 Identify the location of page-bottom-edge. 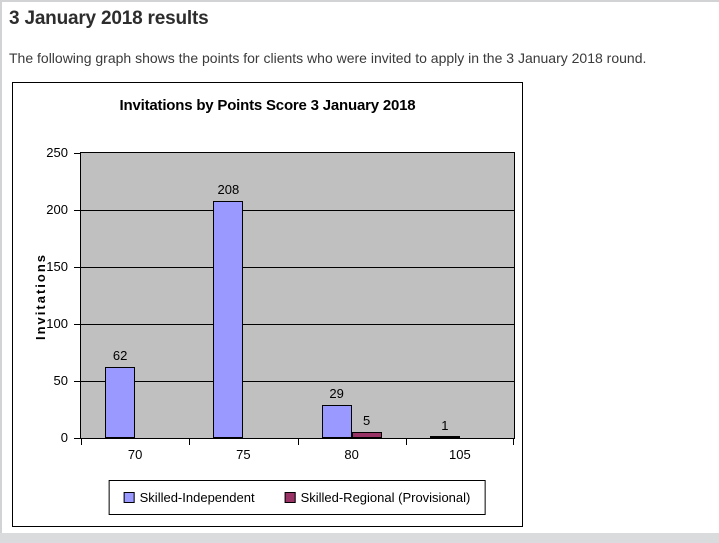
(359, 538).